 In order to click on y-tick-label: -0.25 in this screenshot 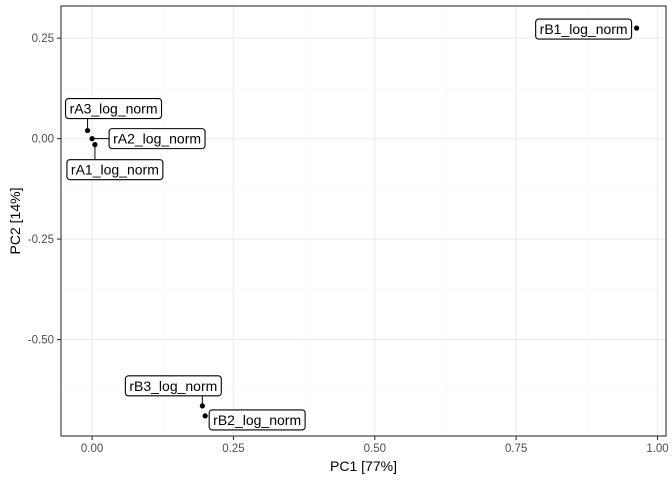, I will do `click(41, 240)`.